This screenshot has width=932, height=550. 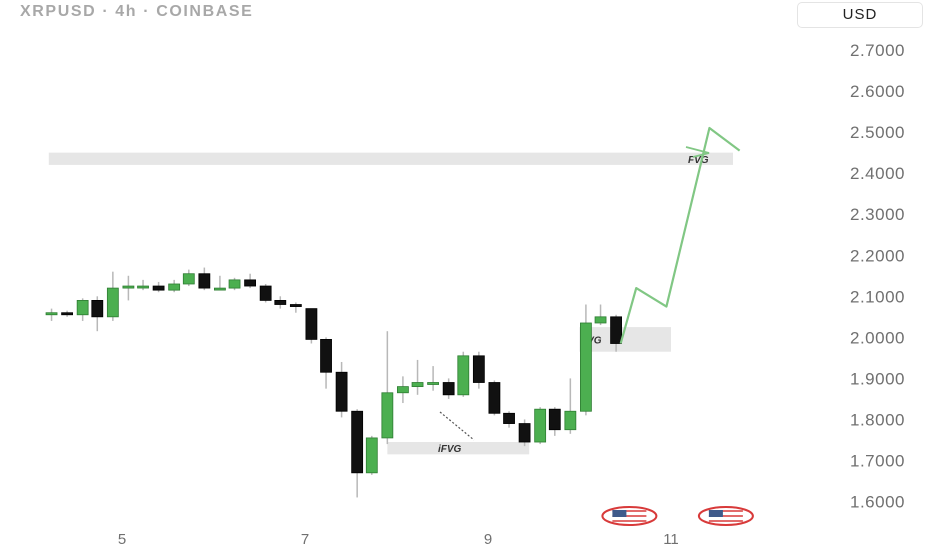 I want to click on y-tick-label: 1.7000, so click(x=877, y=461).